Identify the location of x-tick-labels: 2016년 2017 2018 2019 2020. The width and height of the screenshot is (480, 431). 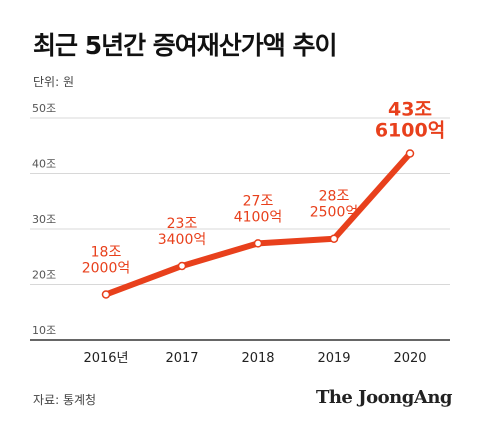
(254, 358).